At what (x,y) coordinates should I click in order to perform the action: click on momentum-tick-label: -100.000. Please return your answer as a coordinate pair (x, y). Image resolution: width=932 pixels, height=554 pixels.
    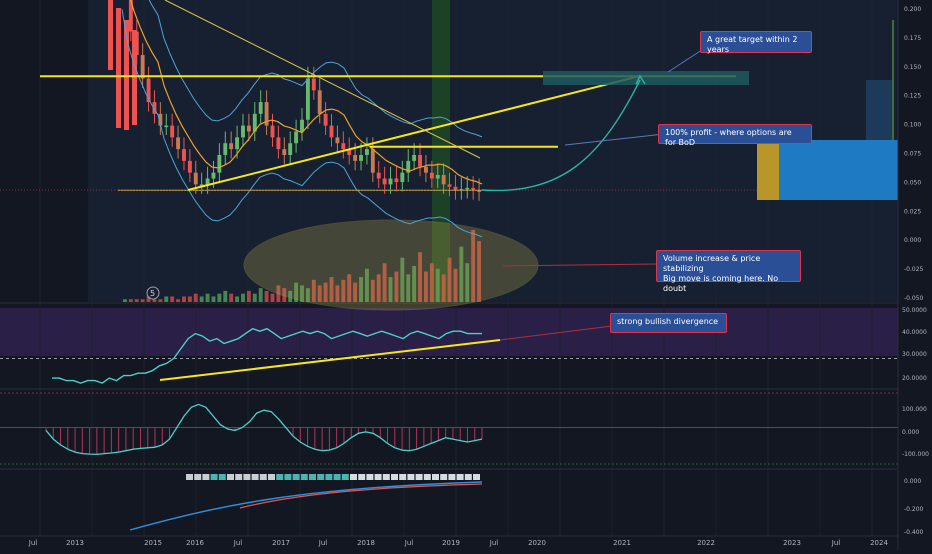
    Looking at the image, I should click on (915, 454).